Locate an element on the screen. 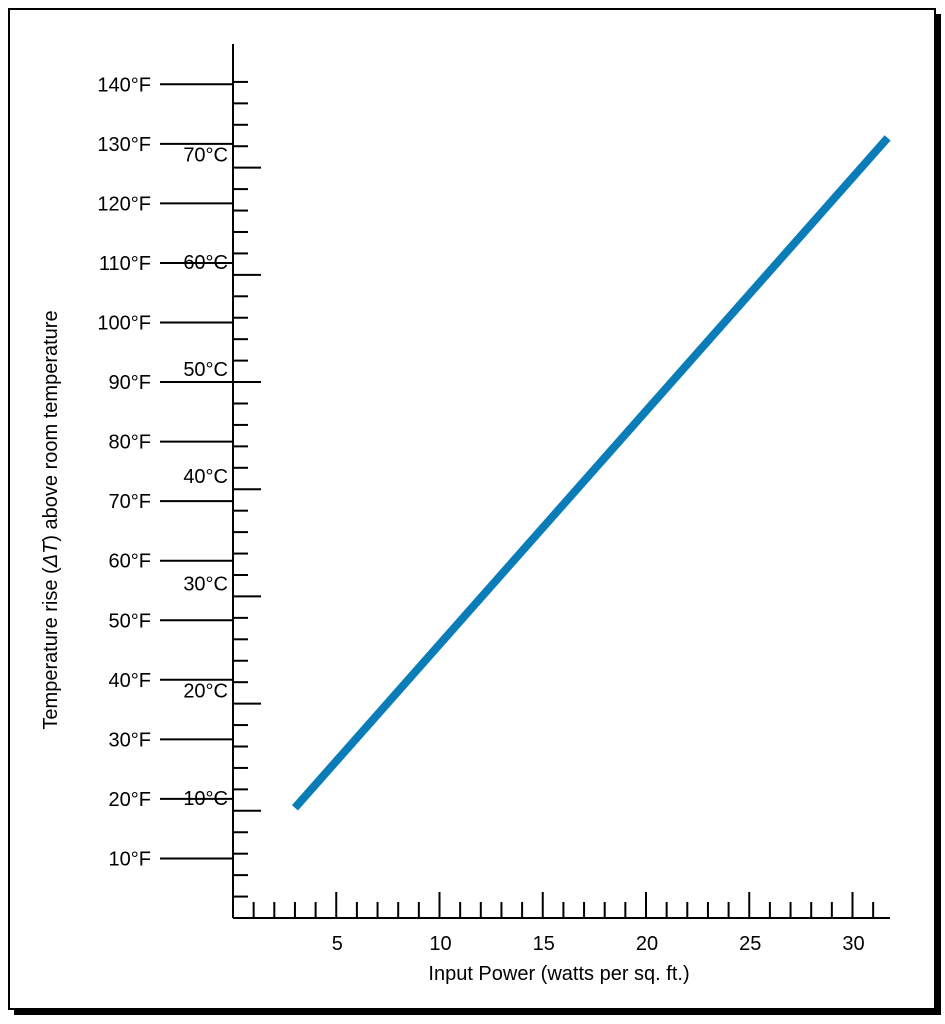  celsius-tick-label: 20°C is located at coordinates (205, 692).